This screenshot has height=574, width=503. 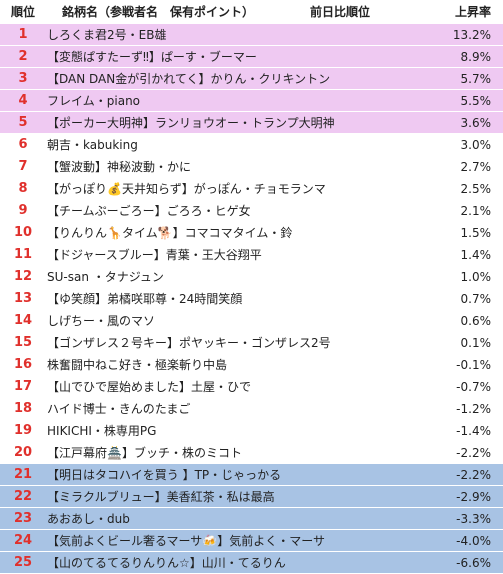 I want to click on table-row: 4 フレイム・piano 5.5%, so click(x=251, y=101).